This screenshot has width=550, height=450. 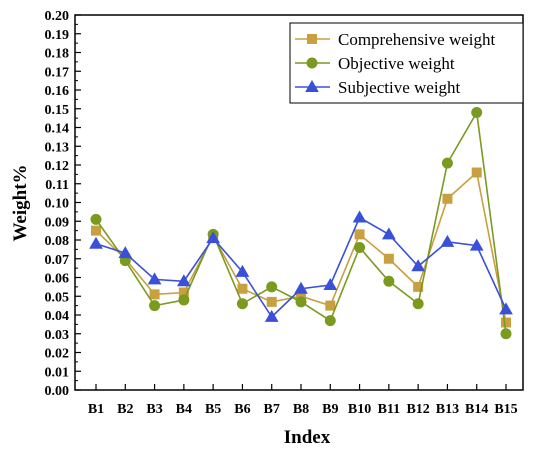 I want to click on y-tick-label: 0.18, so click(x=57, y=54).